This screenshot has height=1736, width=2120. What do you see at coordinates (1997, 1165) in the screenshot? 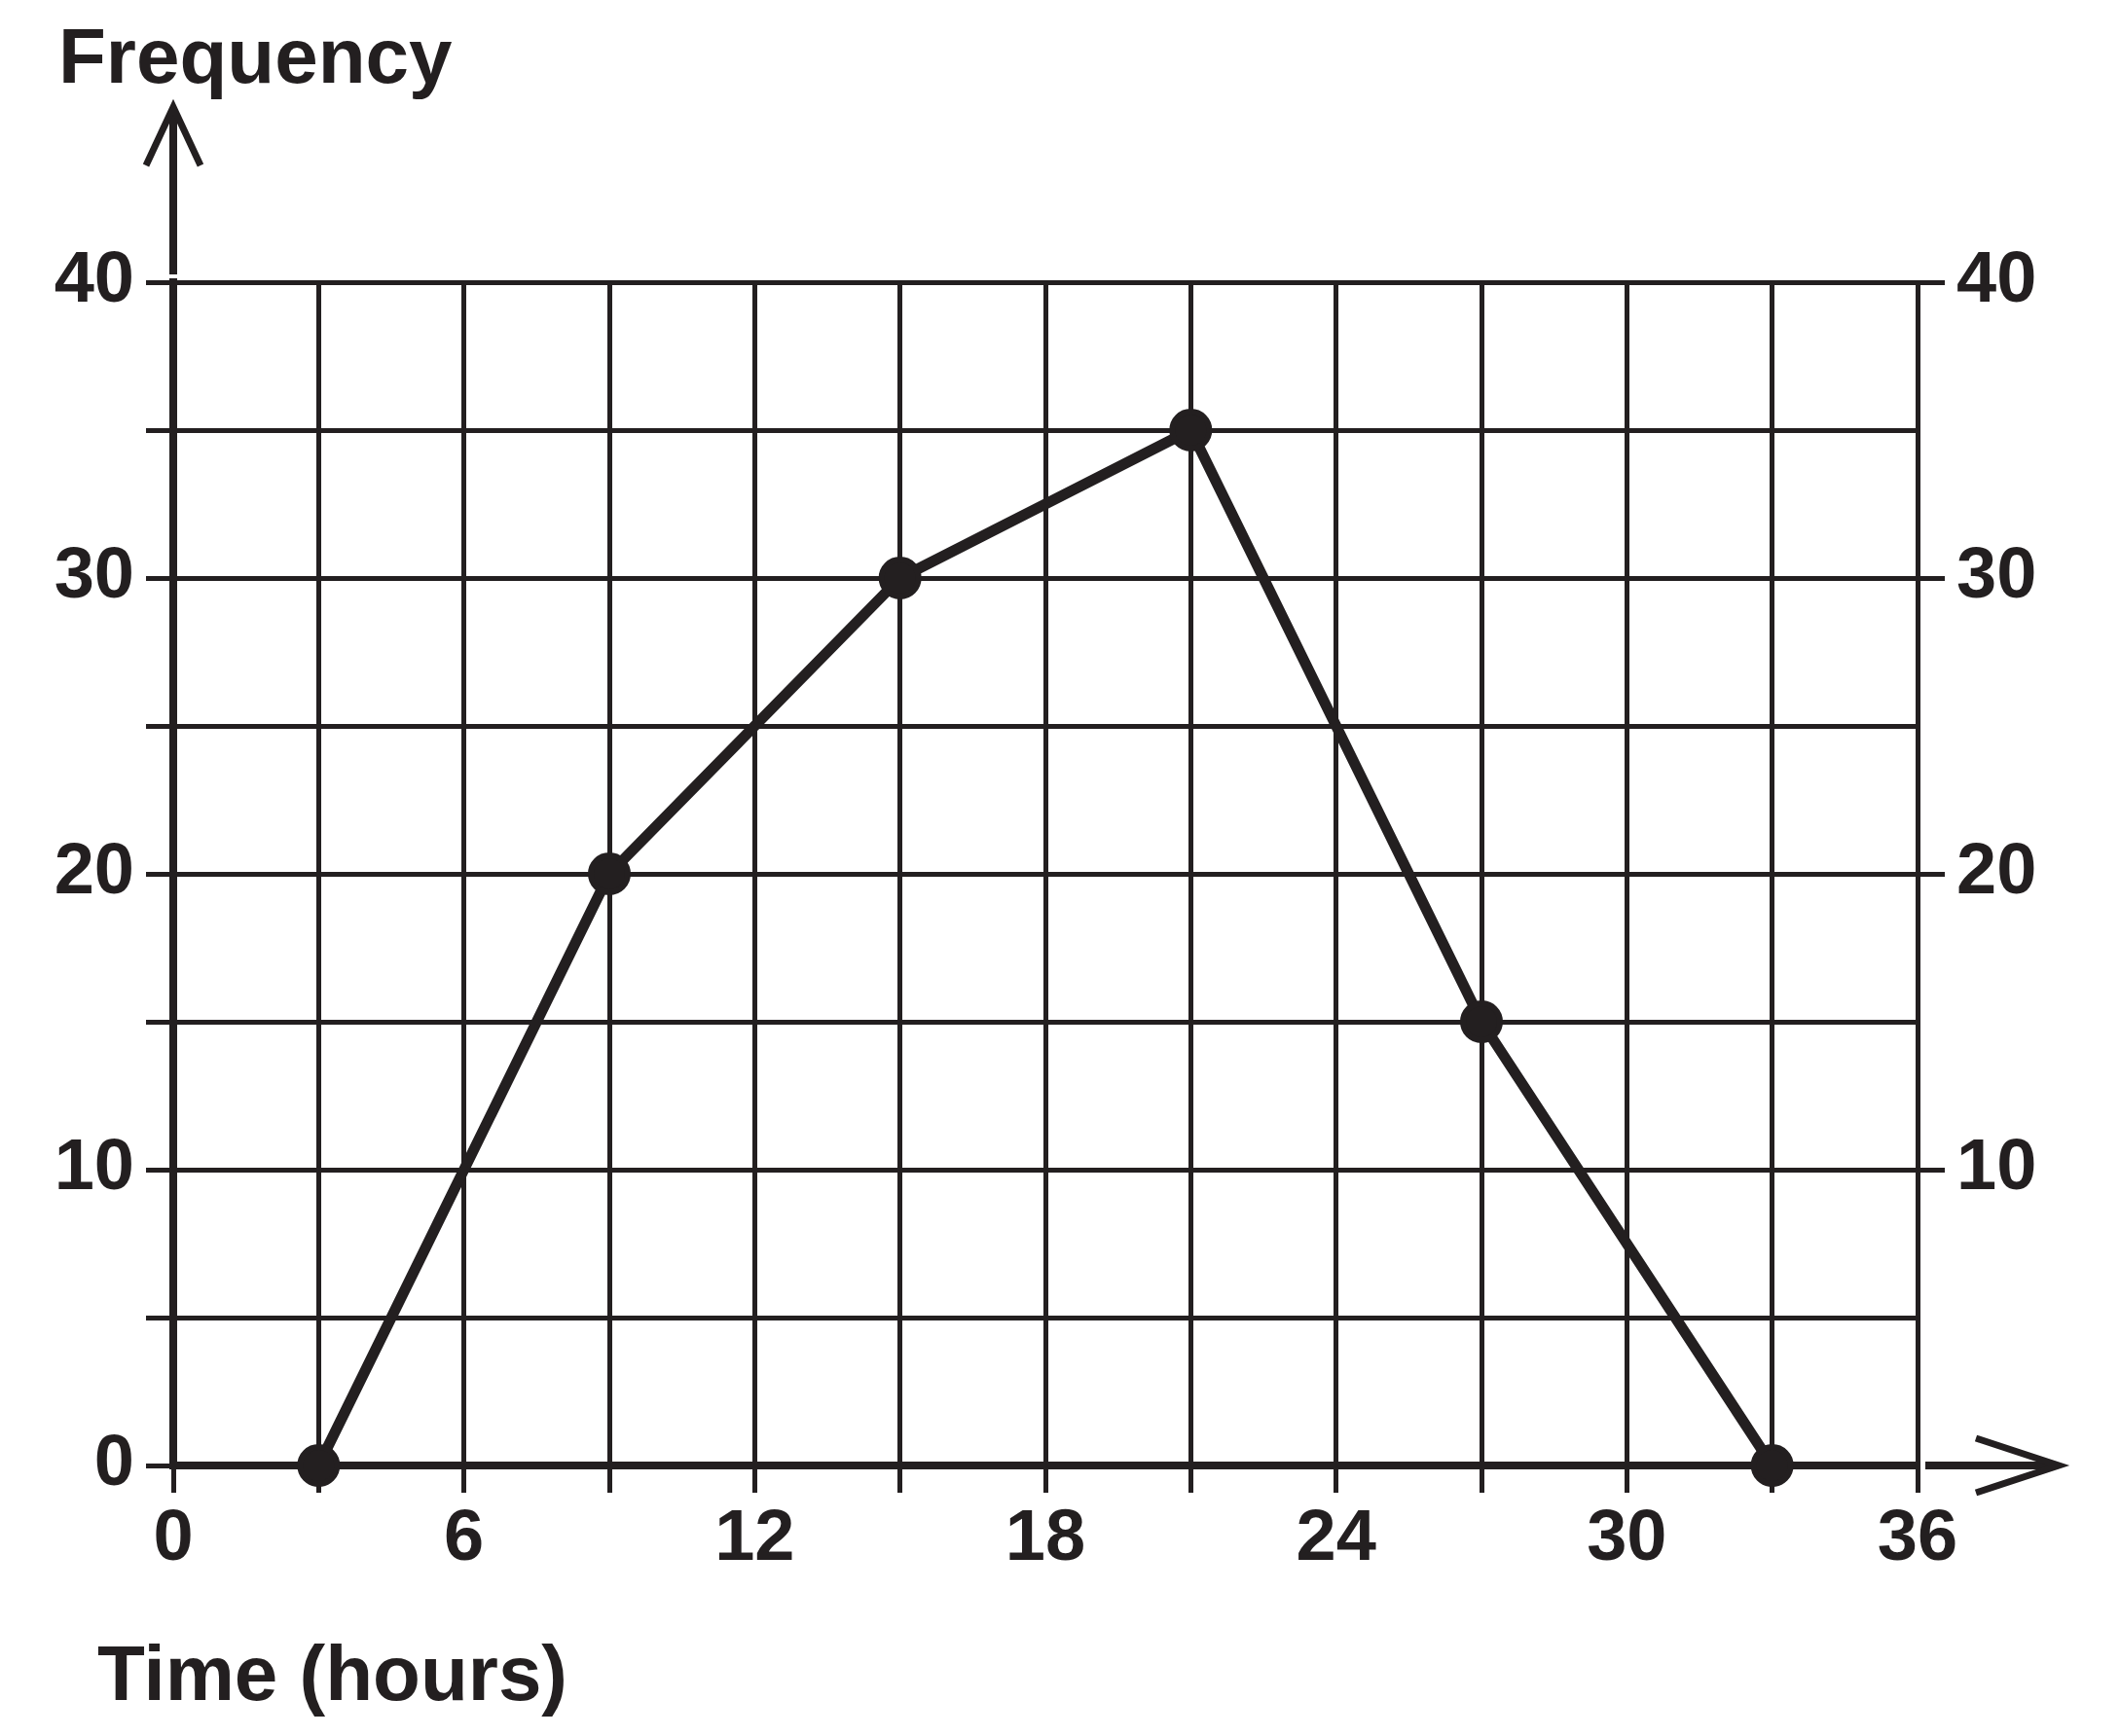
I see `y2-tick-label: 10` at bounding box center [1997, 1165].